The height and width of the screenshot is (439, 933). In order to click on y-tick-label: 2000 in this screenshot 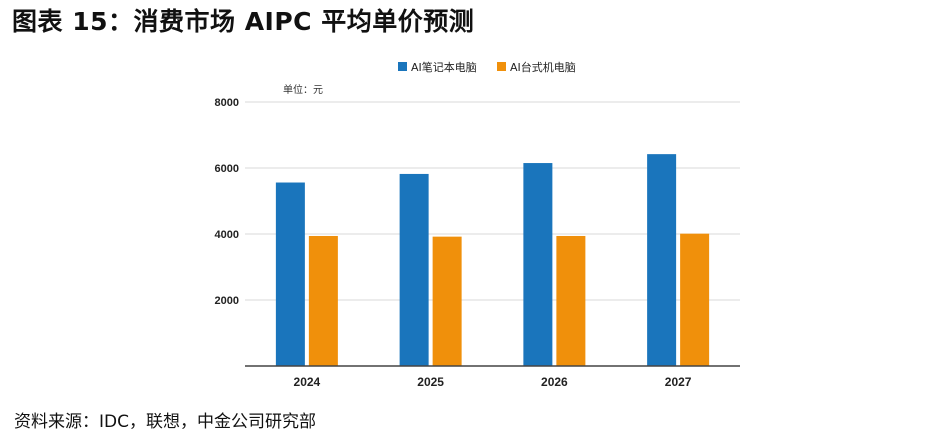, I will do `click(227, 301)`.